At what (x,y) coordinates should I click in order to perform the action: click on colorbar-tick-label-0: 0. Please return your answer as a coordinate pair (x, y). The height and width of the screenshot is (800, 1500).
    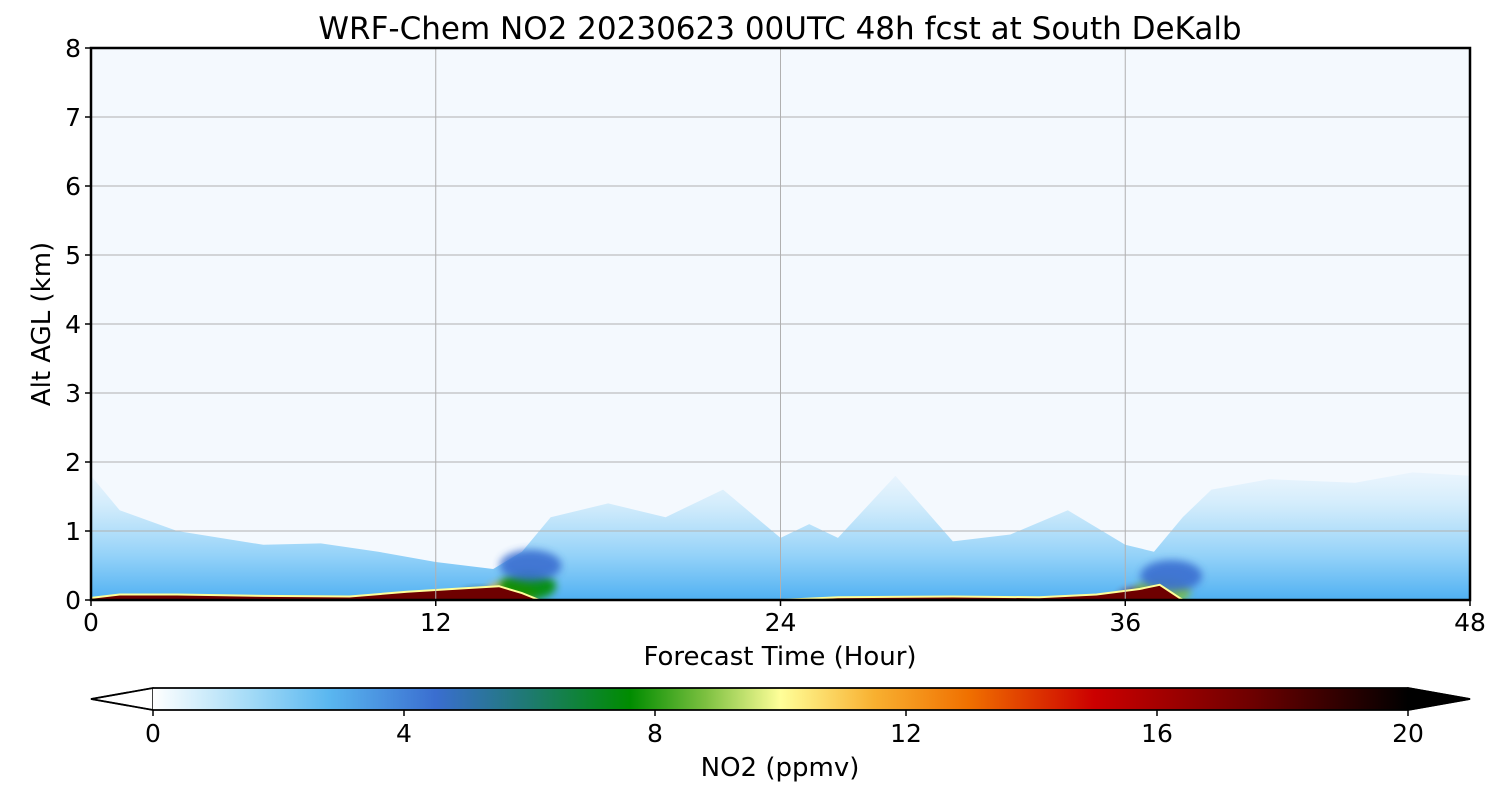
    Looking at the image, I should click on (153, 733).